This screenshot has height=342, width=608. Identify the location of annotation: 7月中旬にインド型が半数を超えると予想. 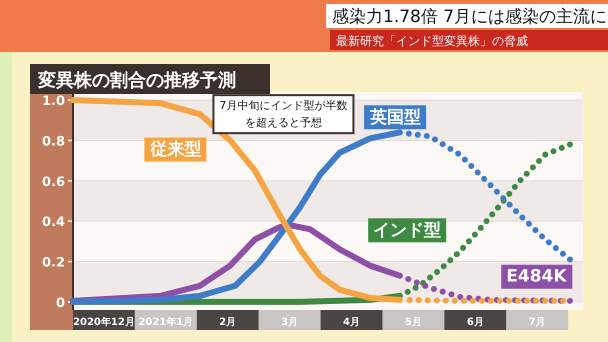
(283, 114).